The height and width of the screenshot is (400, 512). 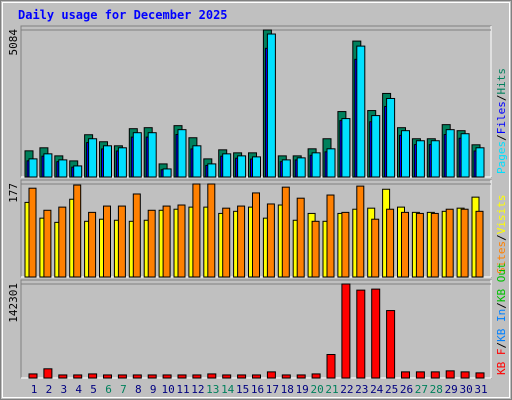 What do you see at coordinates (167, 389) in the screenshot?
I see `x-tick-label: 10` at bounding box center [167, 389].